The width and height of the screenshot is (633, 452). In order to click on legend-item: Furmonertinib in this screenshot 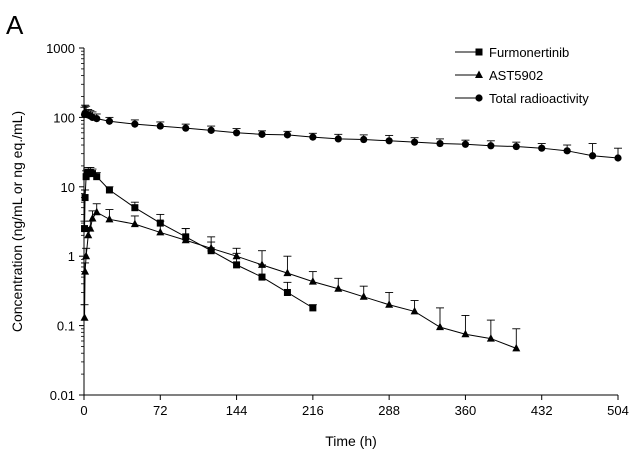, I will do `click(512, 52)`.